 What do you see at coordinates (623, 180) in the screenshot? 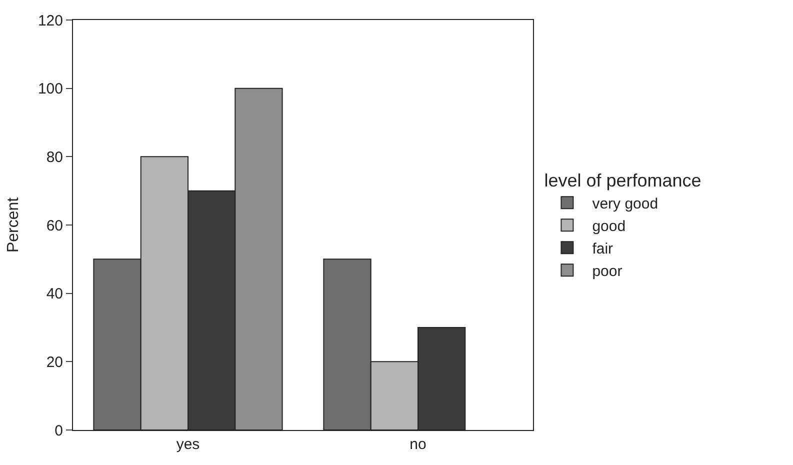
I see `legend-title: level of perfomance` at bounding box center [623, 180].